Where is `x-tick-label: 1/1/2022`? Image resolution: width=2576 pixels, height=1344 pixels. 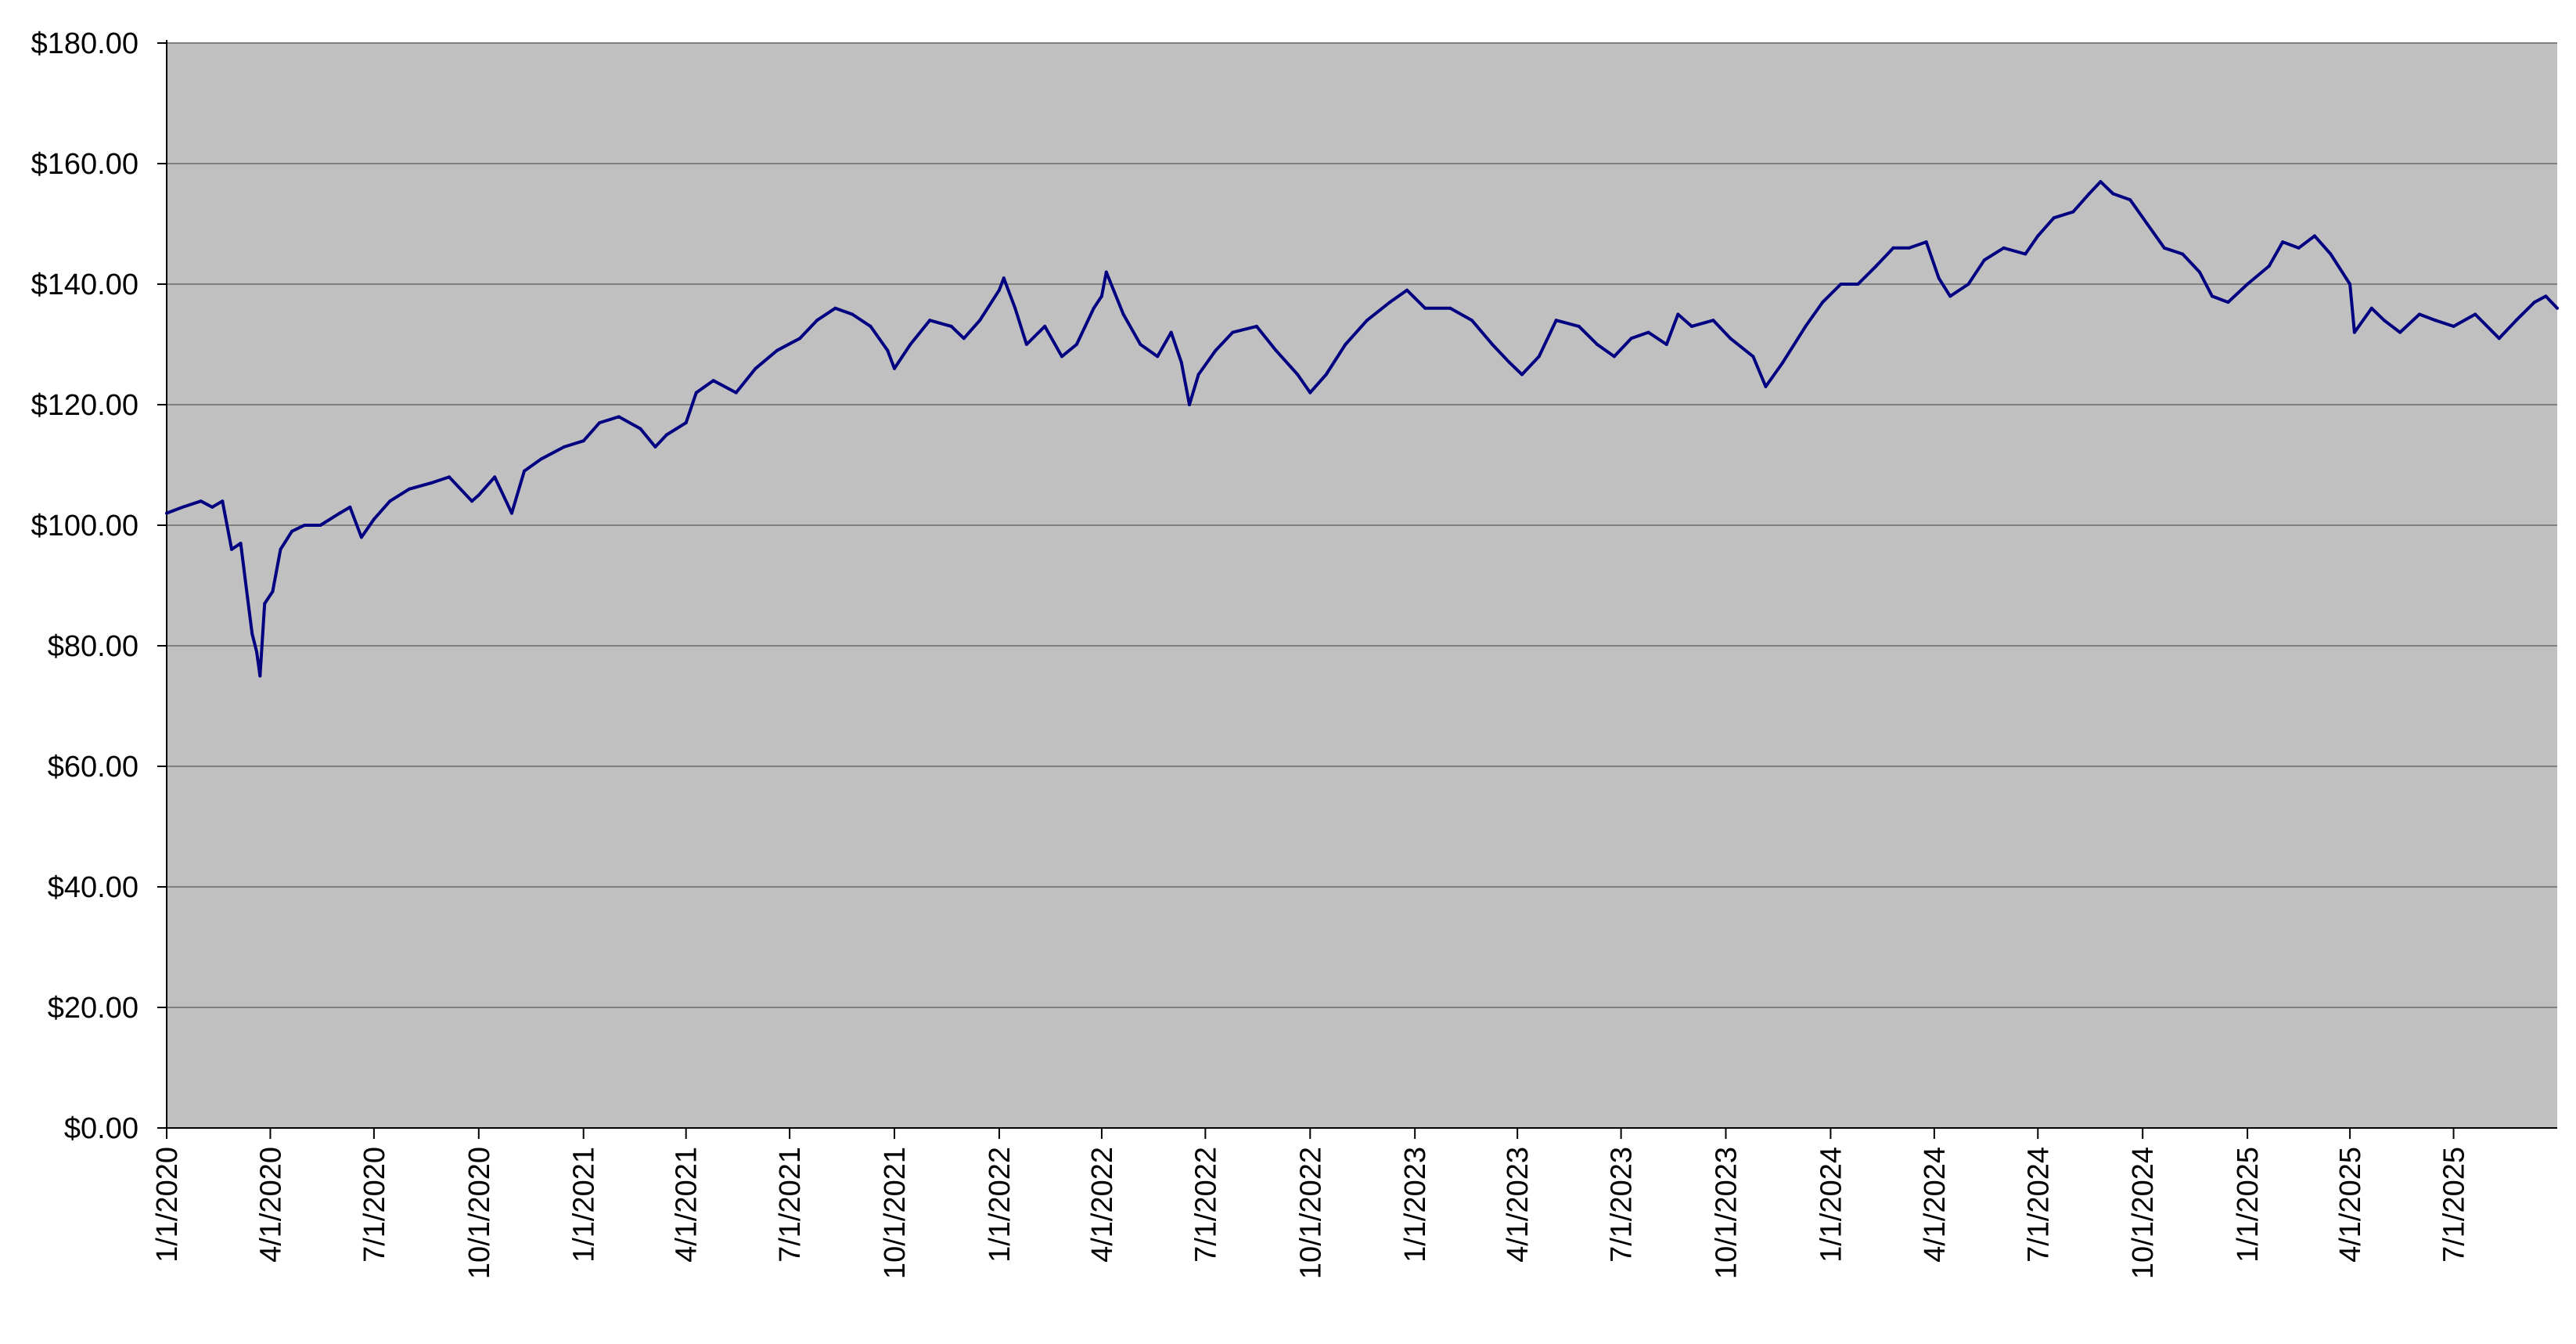 x-tick-label: 1/1/2022 is located at coordinates (1000, 1205).